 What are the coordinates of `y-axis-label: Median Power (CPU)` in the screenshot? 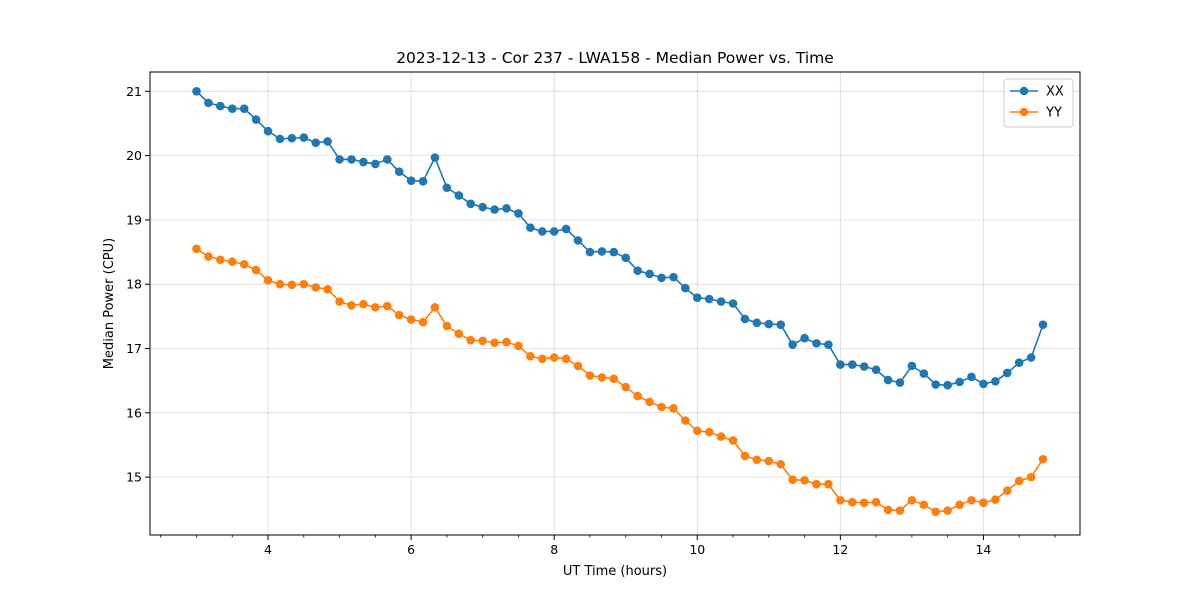 It's located at (109, 303).